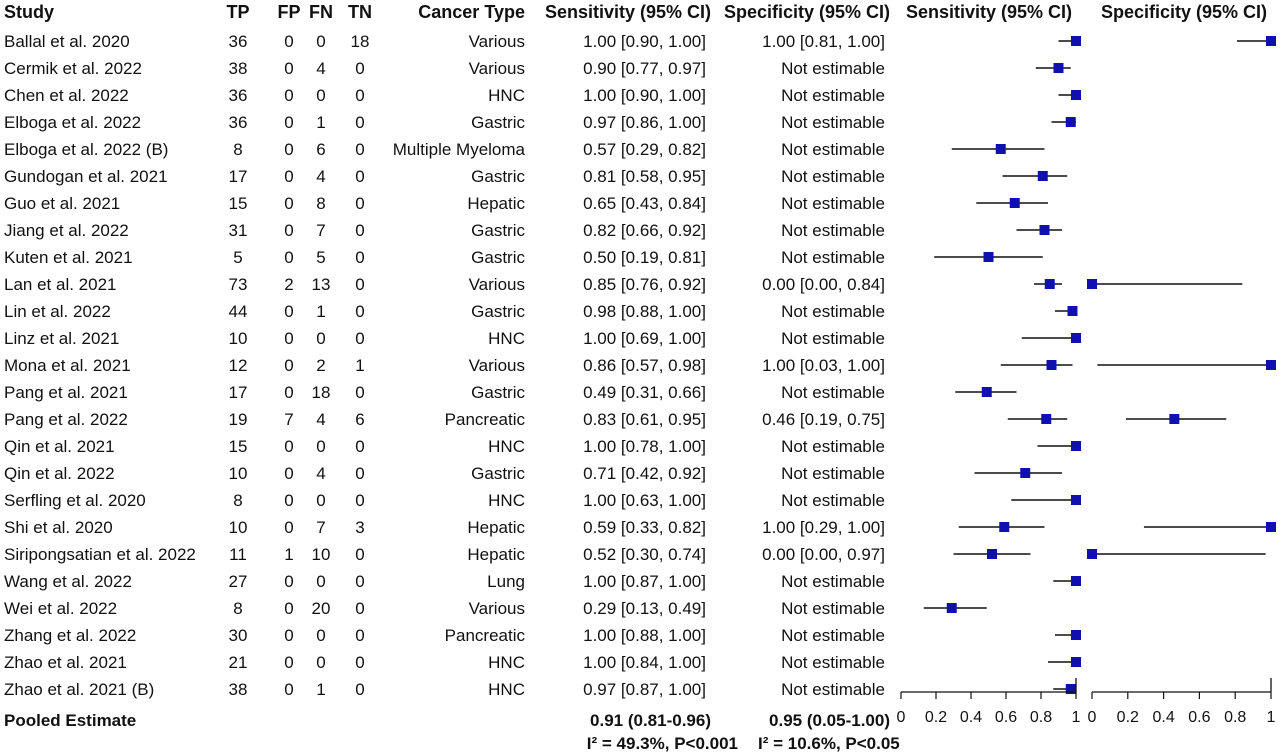 The height and width of the screenshot is (754, 1280). Describe the element at coordinates (238, 203) in the screenshot. I see `cell-tp: 15` at that location.